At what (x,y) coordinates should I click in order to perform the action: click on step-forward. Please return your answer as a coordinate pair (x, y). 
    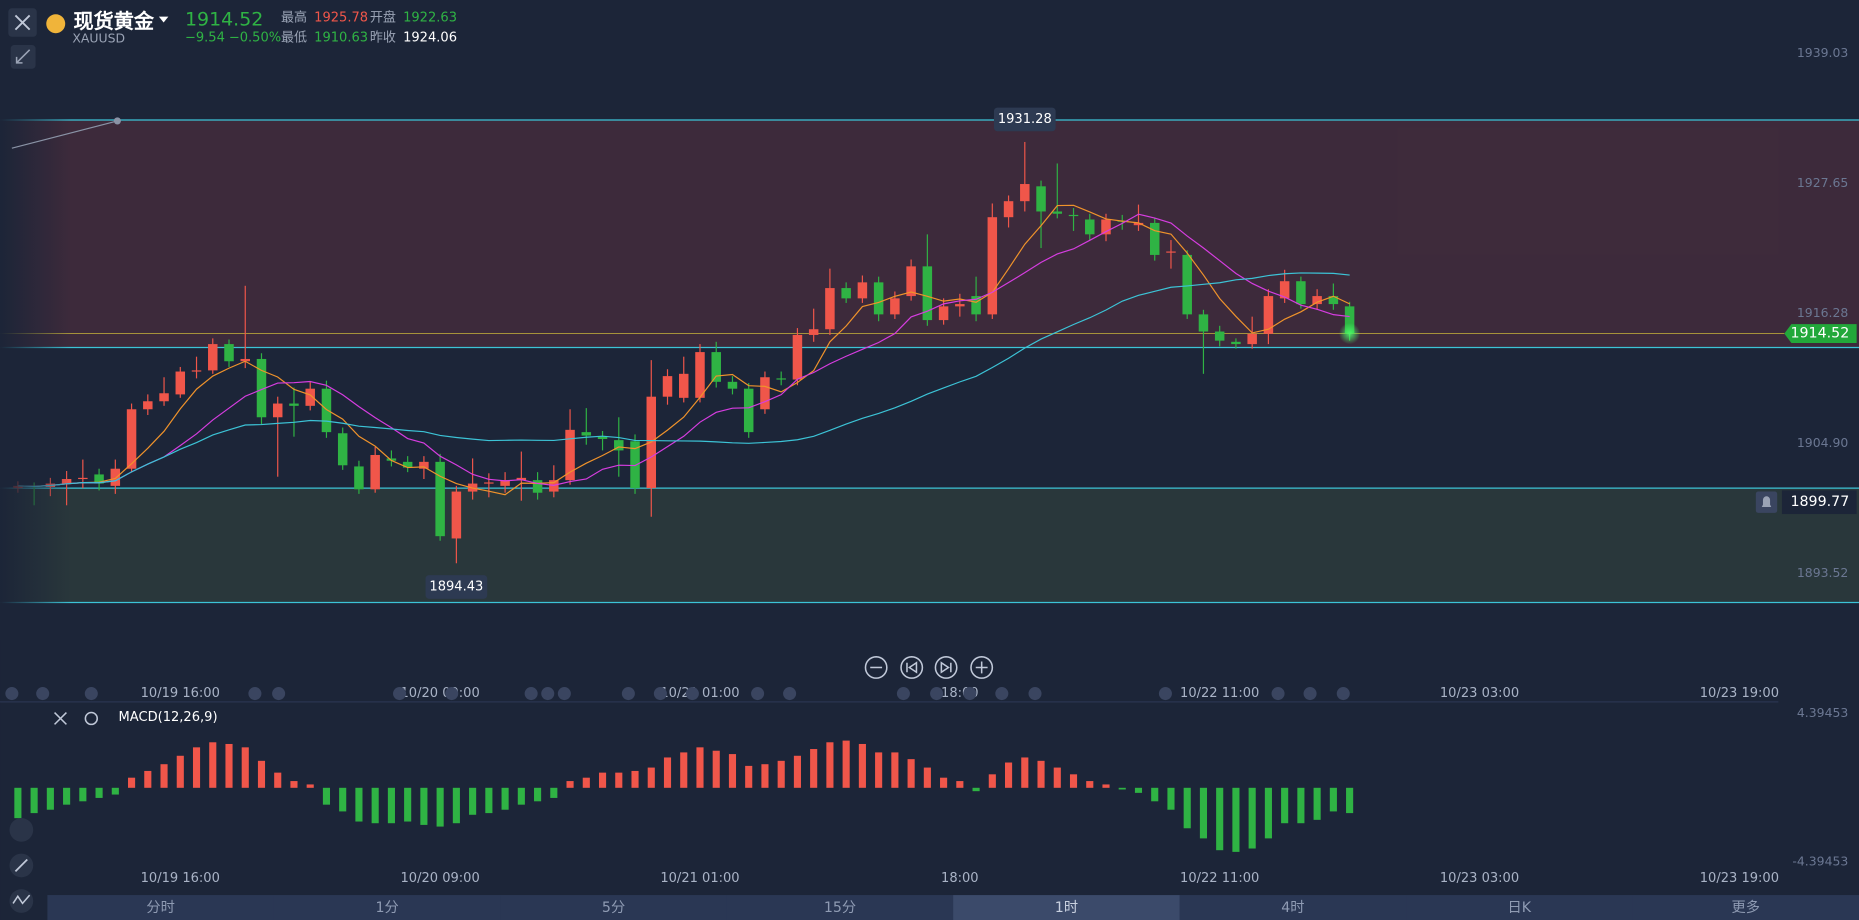
    Looking at the image, I should click on (946, 667).